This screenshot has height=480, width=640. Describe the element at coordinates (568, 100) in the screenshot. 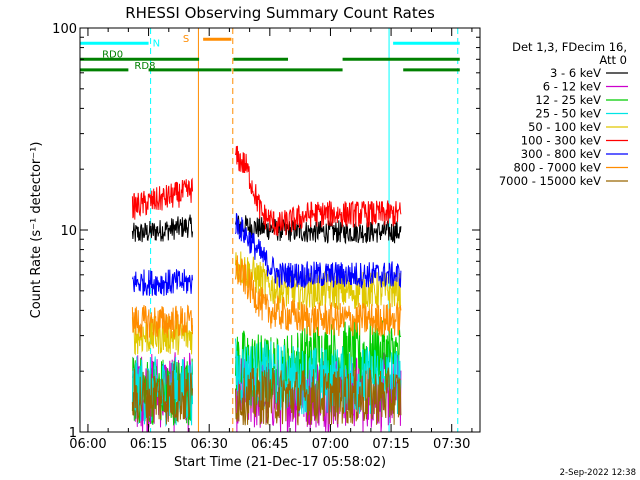

I see `legend-label: 12 - 25 keV` at that location.